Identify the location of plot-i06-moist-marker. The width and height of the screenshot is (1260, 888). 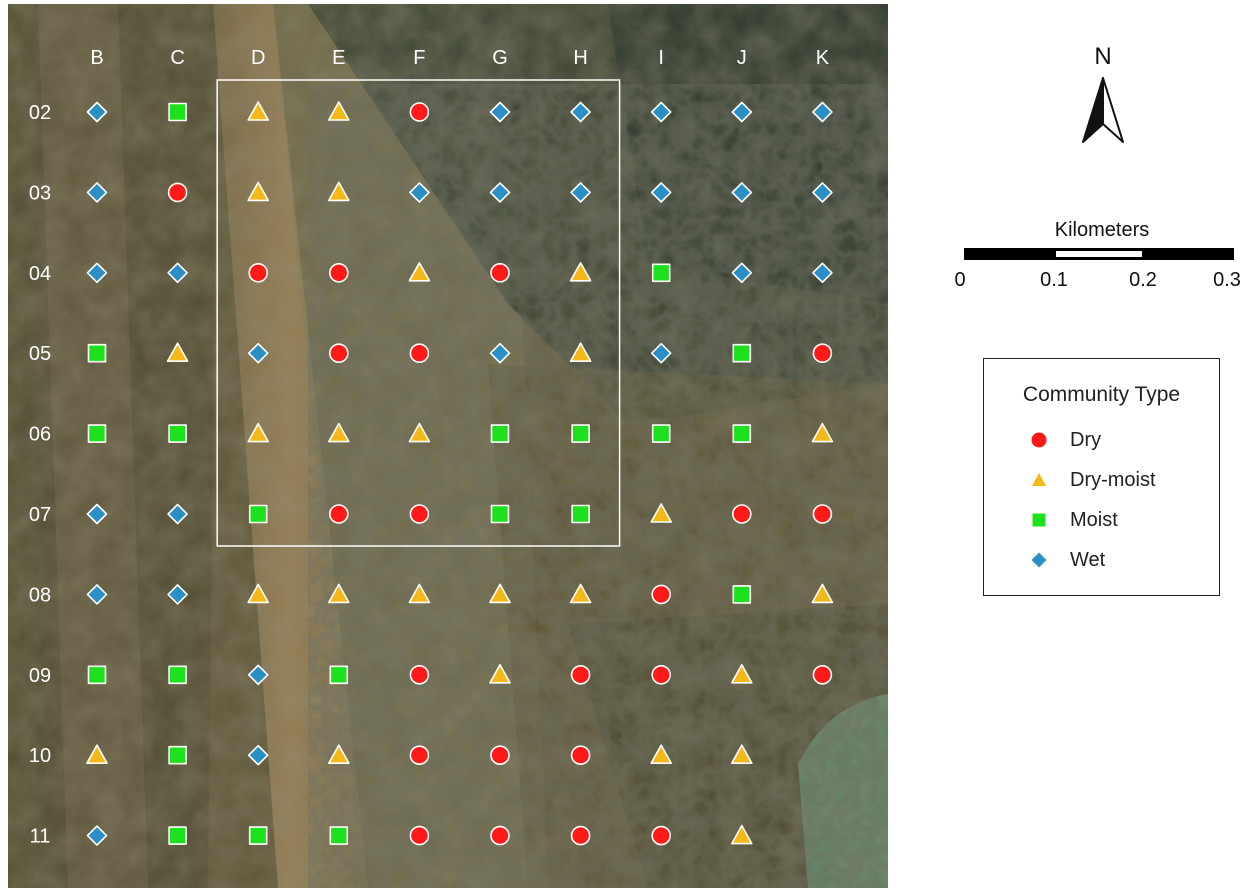
(661, 433).